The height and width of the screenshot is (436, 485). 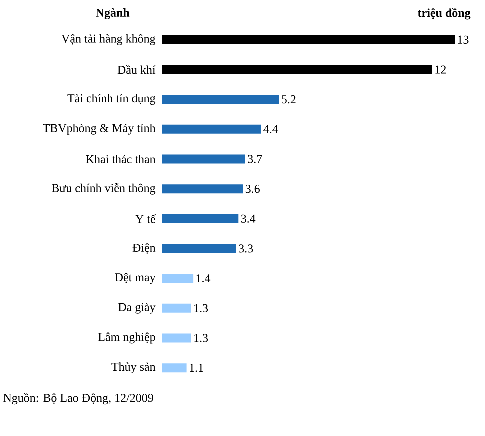 What do you see at coordinates (144, 249) in the screenshot?
I see `y-tick-label: Điện` at bounding box center [144, 249].